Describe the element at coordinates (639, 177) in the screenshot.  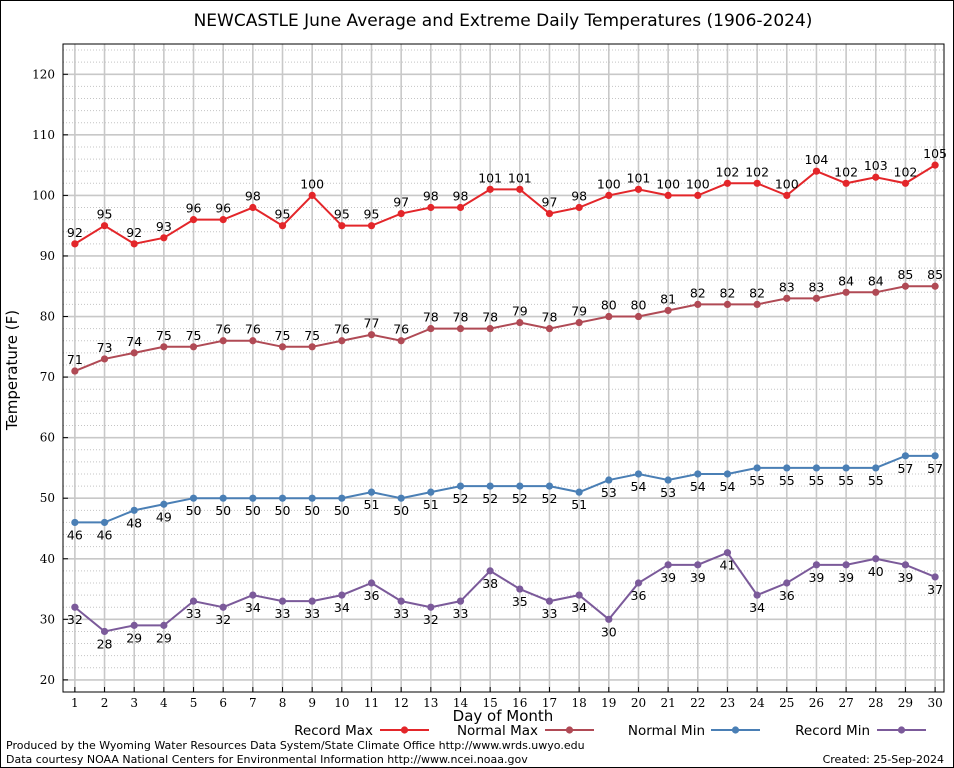
I see `record-max-data-label: 101` at that location.